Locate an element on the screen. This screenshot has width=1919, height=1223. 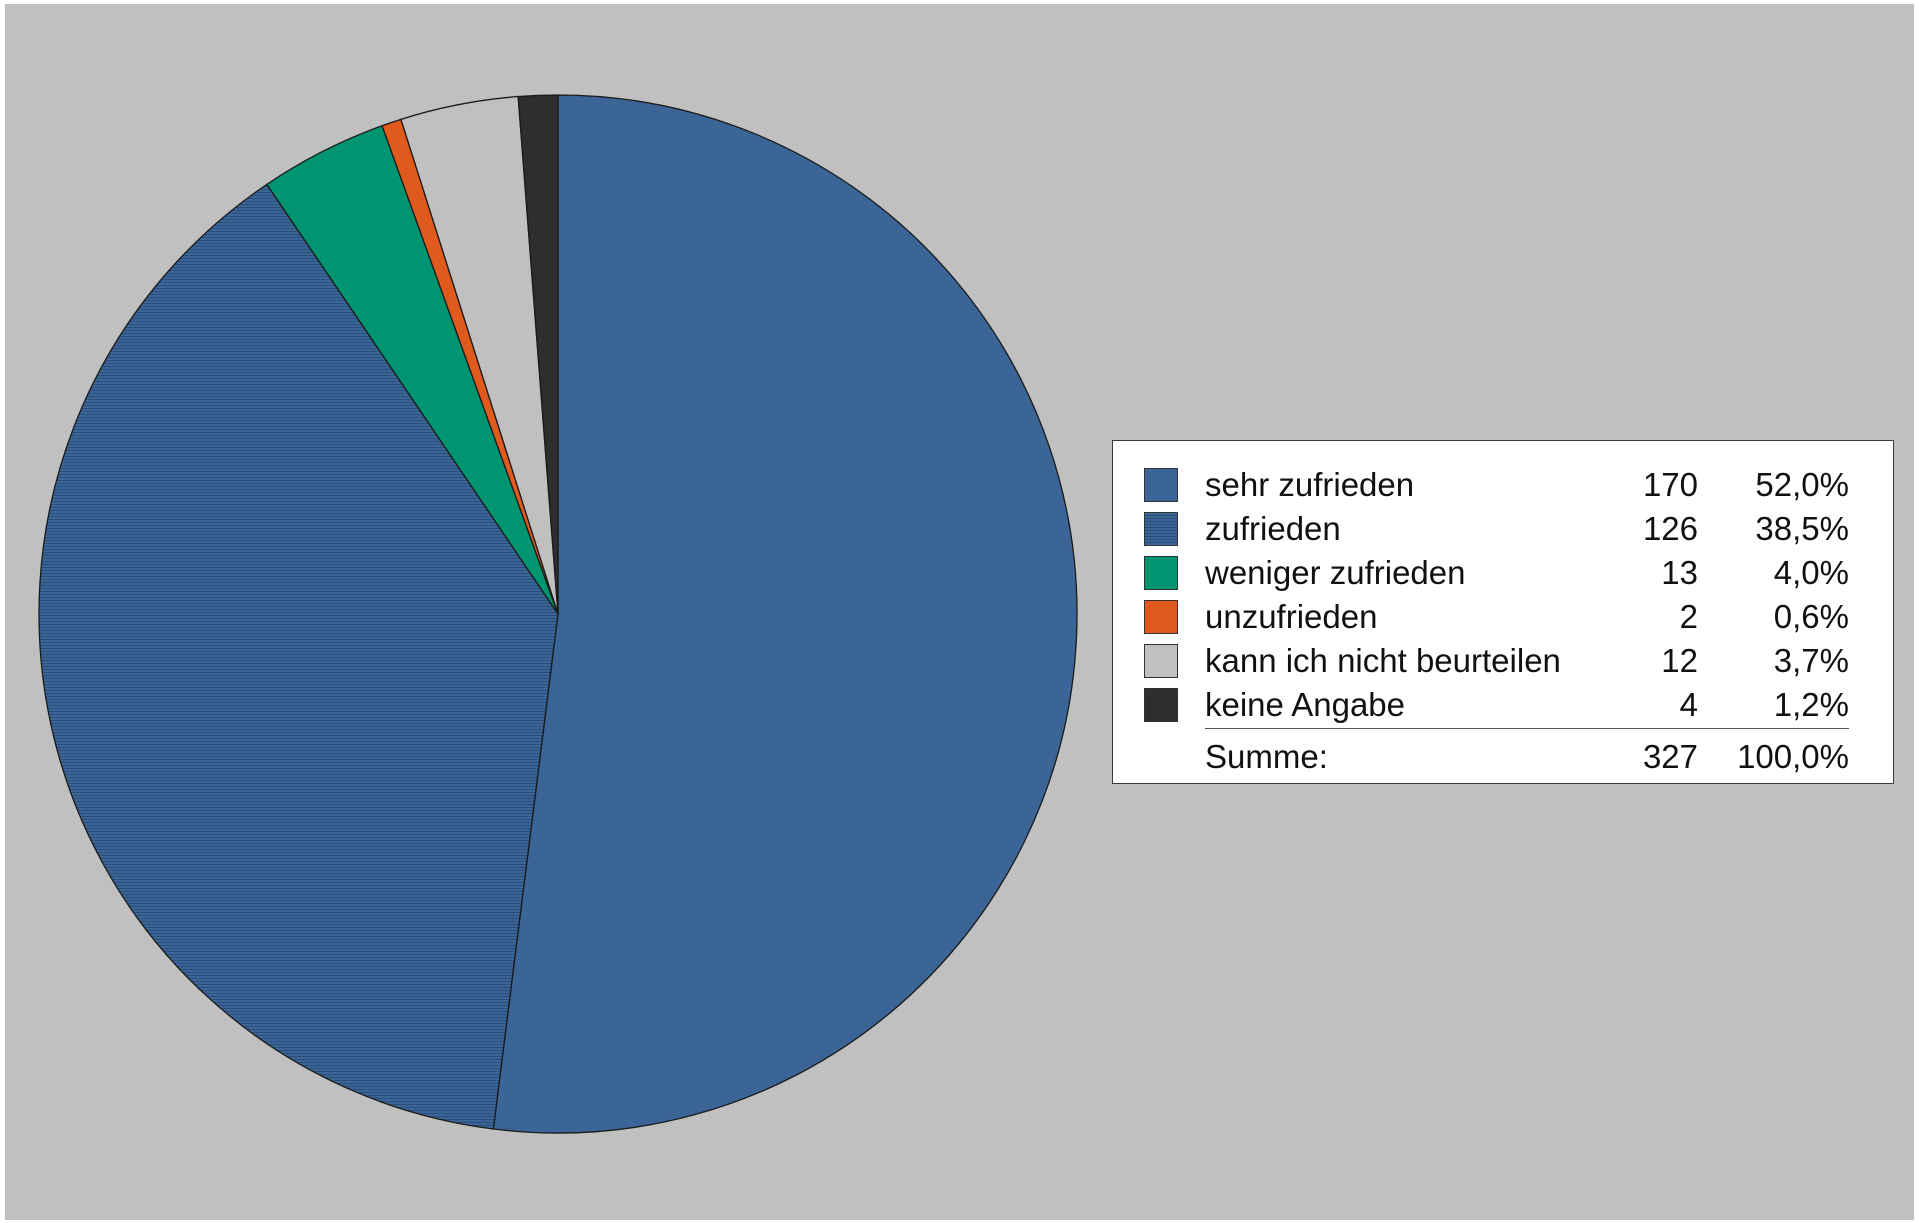
legend-count: 13 is located at coordinates (1679, 572).